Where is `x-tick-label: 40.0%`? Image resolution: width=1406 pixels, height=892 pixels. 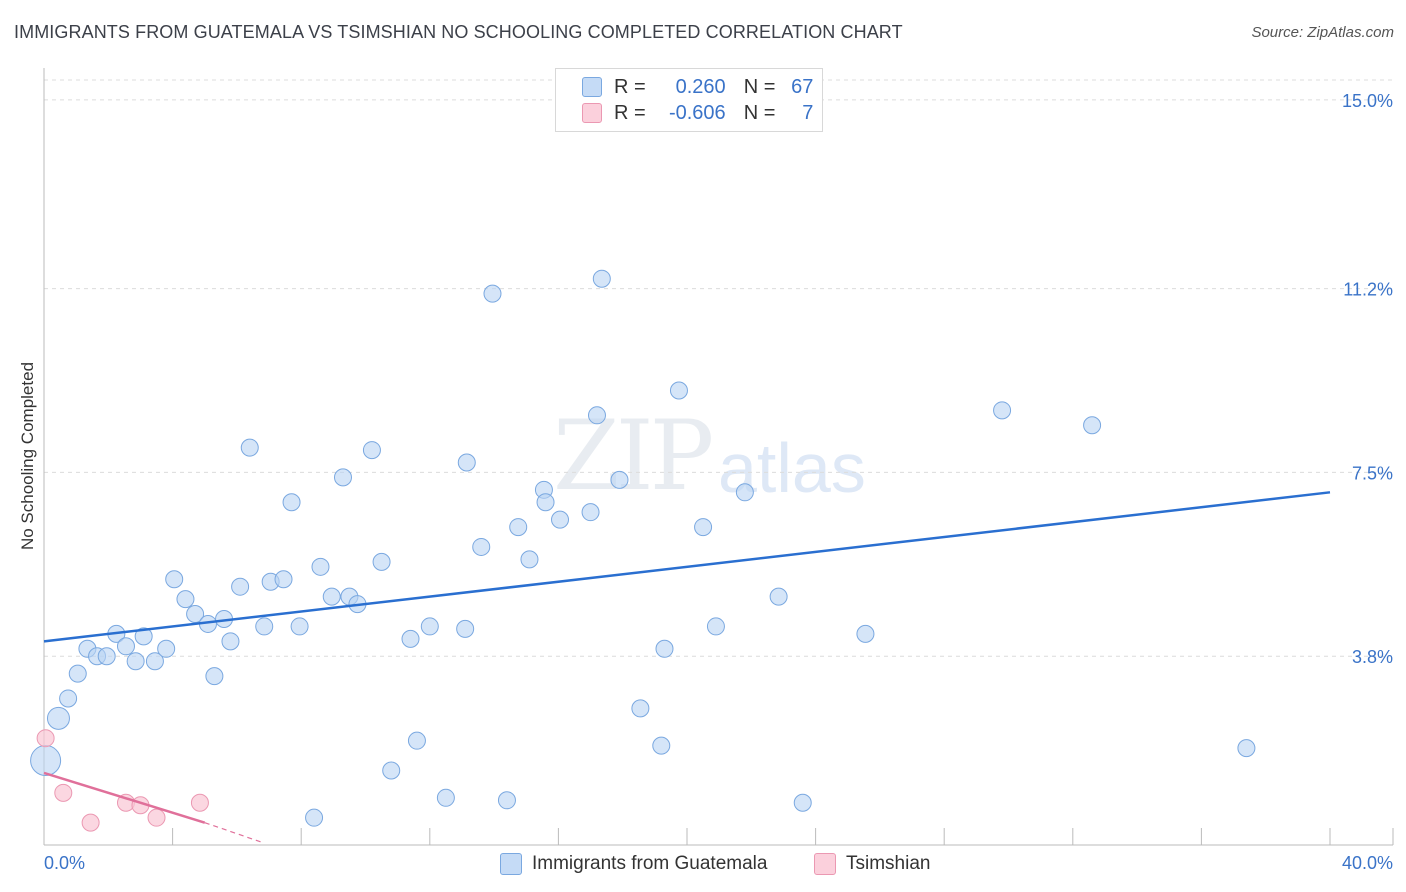
x-tick-label: 40.0% is located at coordinates (1367, 863).